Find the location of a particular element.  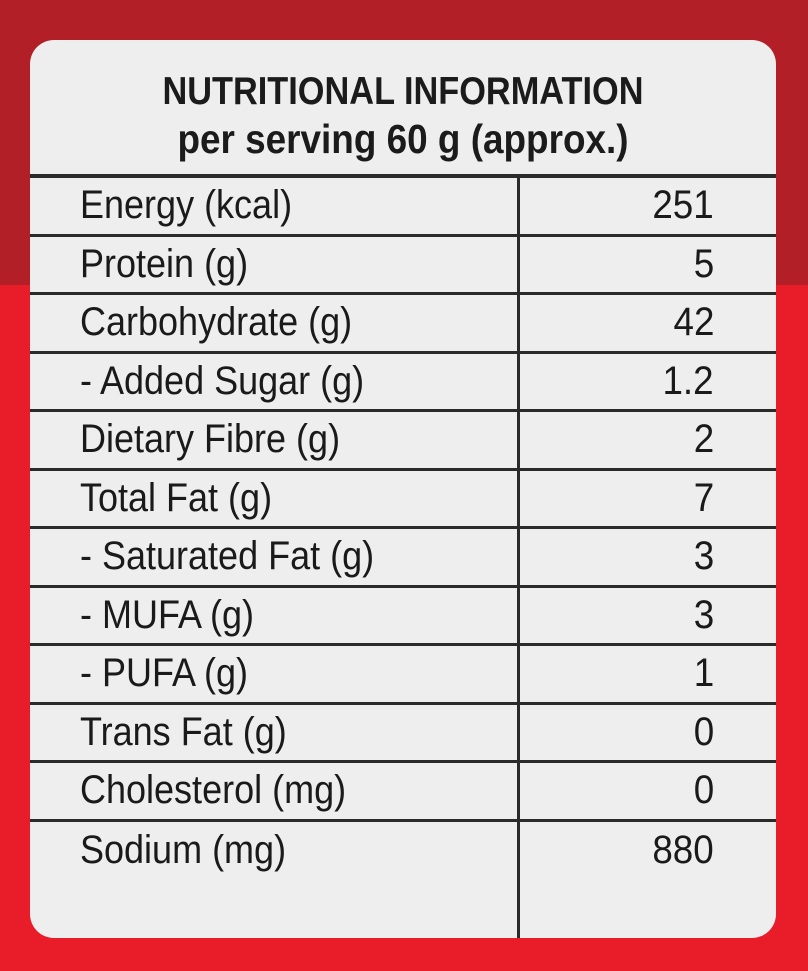

table-row: Cholesterol (mg) 0 is located at coordinates (403, 792).